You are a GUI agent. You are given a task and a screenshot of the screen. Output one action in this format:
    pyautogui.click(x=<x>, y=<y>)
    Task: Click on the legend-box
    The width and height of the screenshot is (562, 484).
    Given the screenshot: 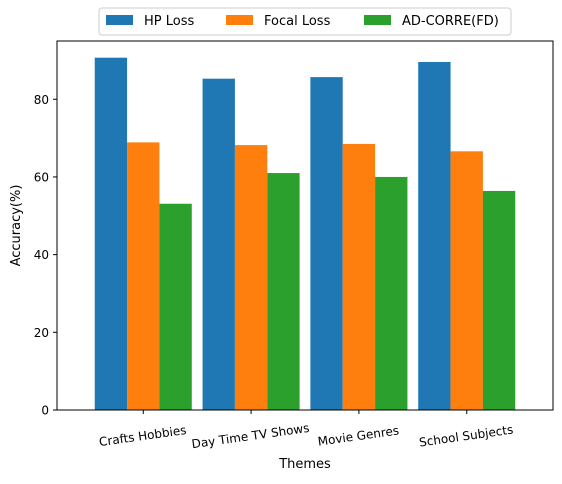 What is the action you would take?
    pyautogui.click(x=305, y=21)
    